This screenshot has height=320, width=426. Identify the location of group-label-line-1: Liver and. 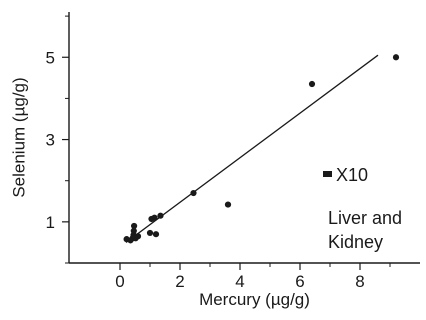
(365, 218).